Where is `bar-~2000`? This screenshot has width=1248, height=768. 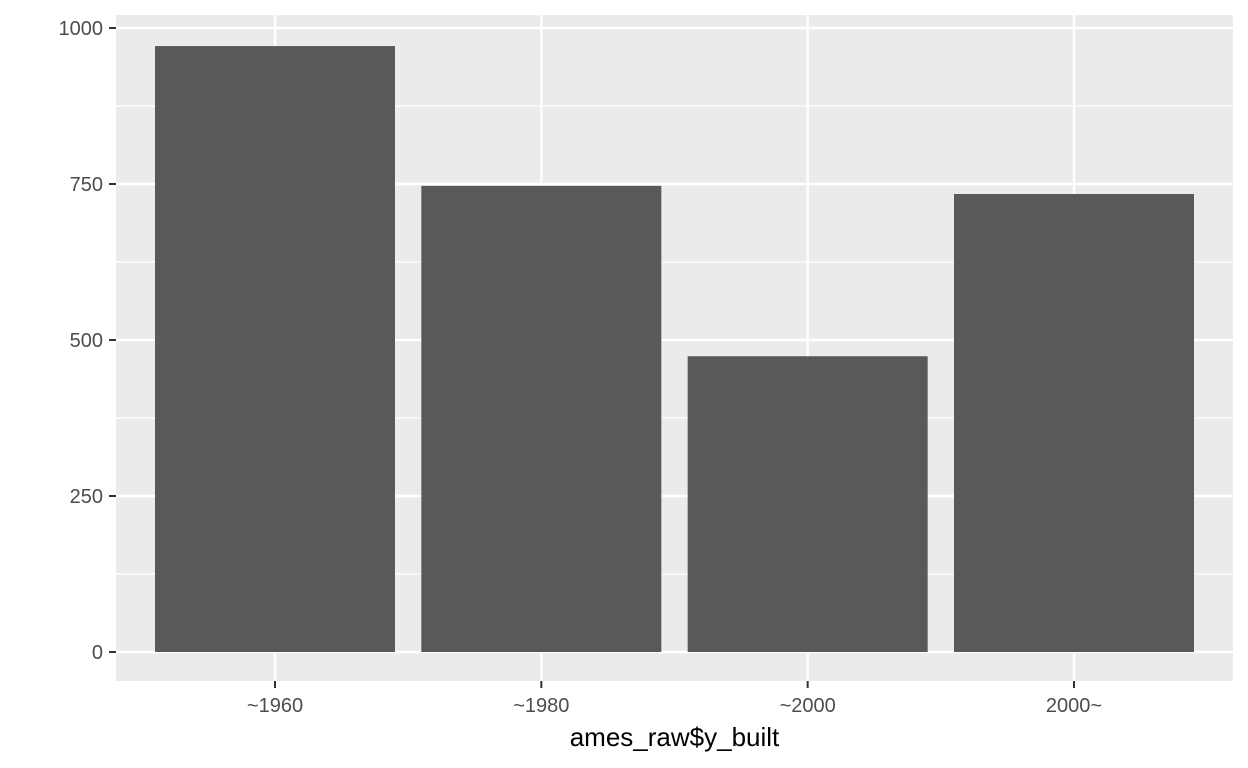
bar-~2000 is located at coordinates (807, 504).